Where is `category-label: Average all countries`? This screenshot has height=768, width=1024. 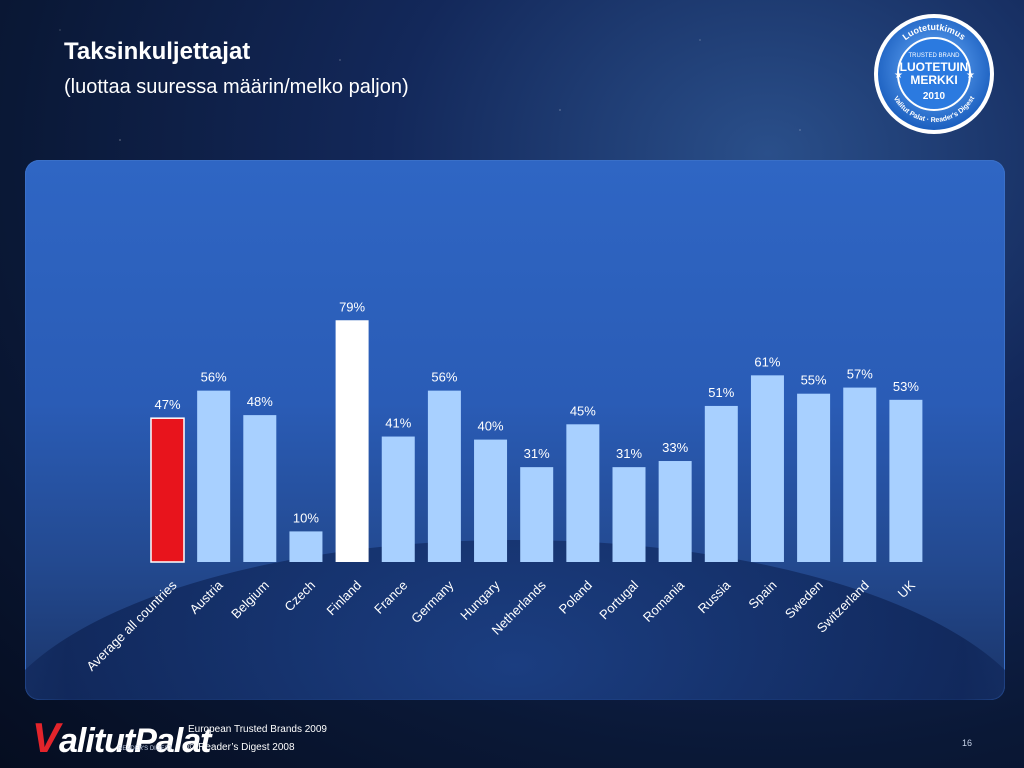
category-label: Average all countries is located at coordinates (131, 625).